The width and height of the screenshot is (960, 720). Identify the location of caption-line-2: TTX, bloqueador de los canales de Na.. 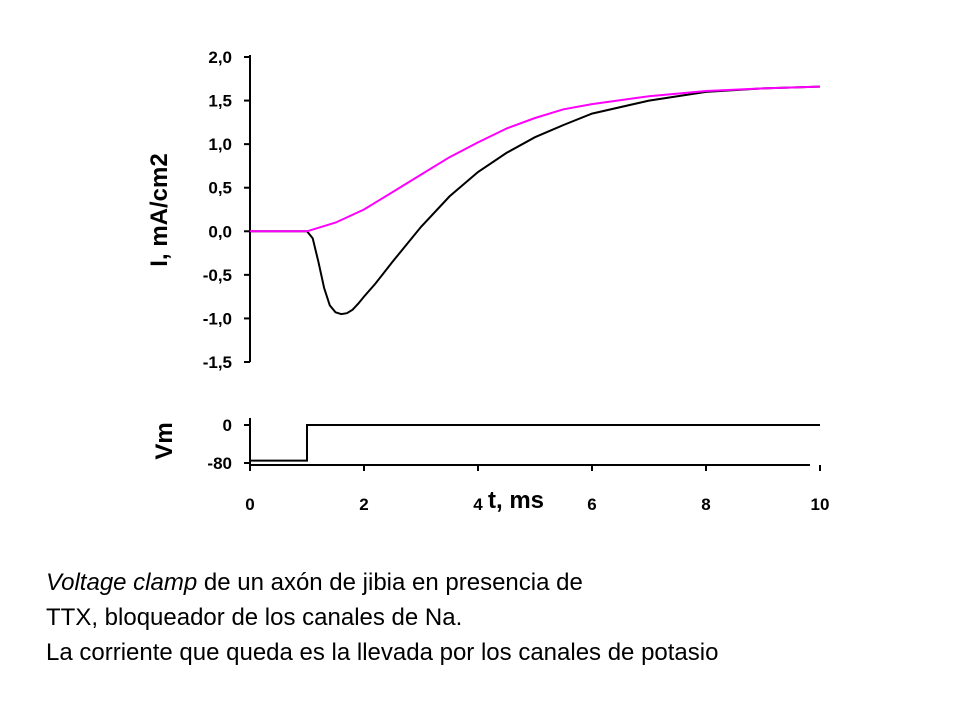
(254, 617).